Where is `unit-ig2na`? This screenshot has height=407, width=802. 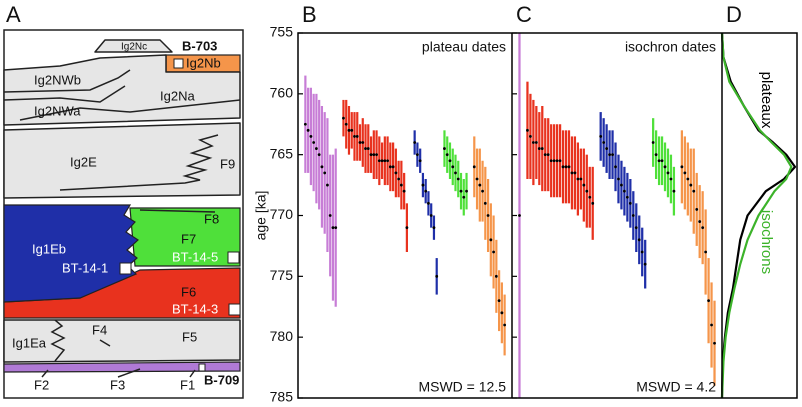 unit-ig2na is located at coordinates (122, 90).